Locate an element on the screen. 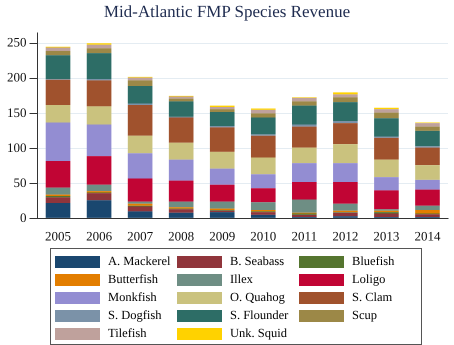 Image resolution: width=454 pixels, height=345 pixels. x-tick-label: 2007 is located at coordinates (140, 236).